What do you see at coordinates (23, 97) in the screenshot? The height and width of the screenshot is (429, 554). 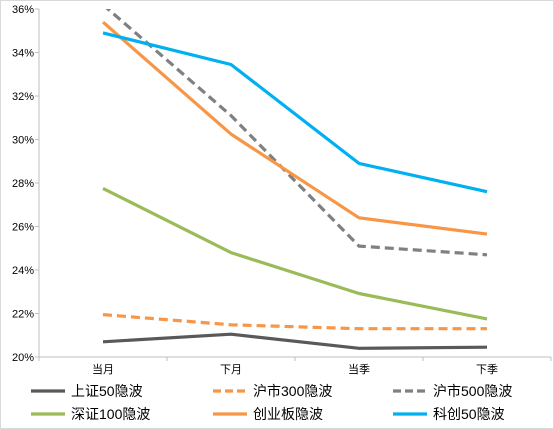 I see `y-tick-label: 32%` at bounding box center [23, 97].